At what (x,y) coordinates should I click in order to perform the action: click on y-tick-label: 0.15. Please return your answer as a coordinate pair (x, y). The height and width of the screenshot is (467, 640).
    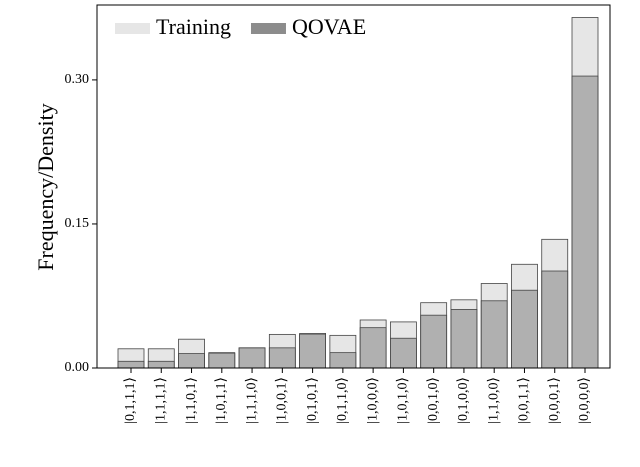
    Looking at the image, I should click on (77, 223).